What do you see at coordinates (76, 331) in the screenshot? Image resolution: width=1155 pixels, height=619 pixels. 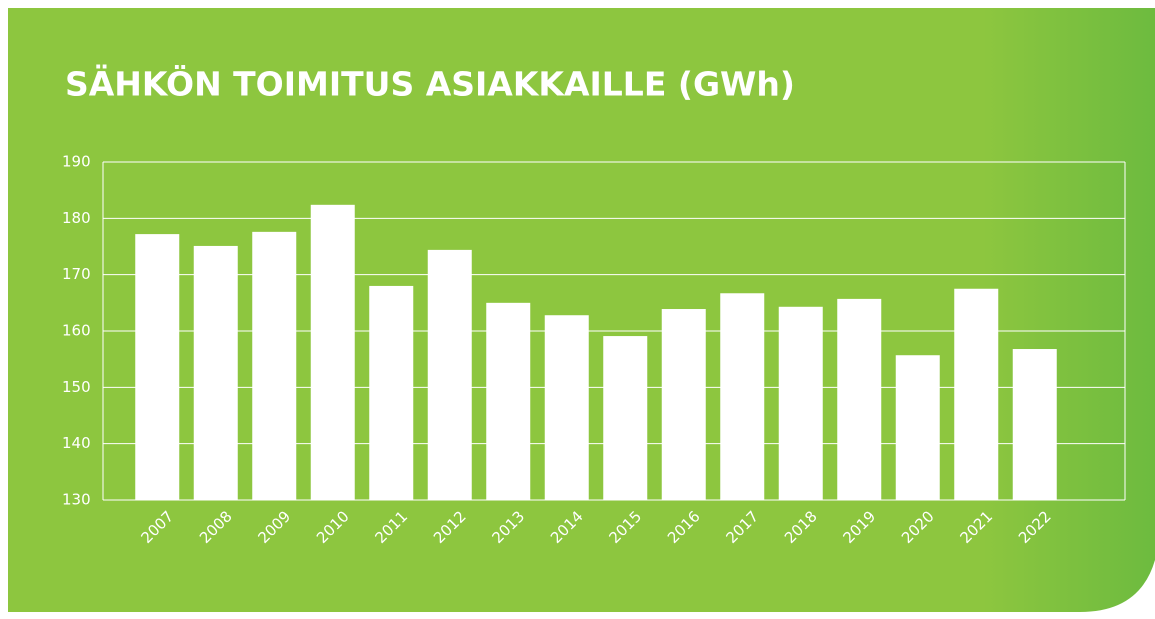 I see `y-tick-label: 160` at bounding box center [76, 331].